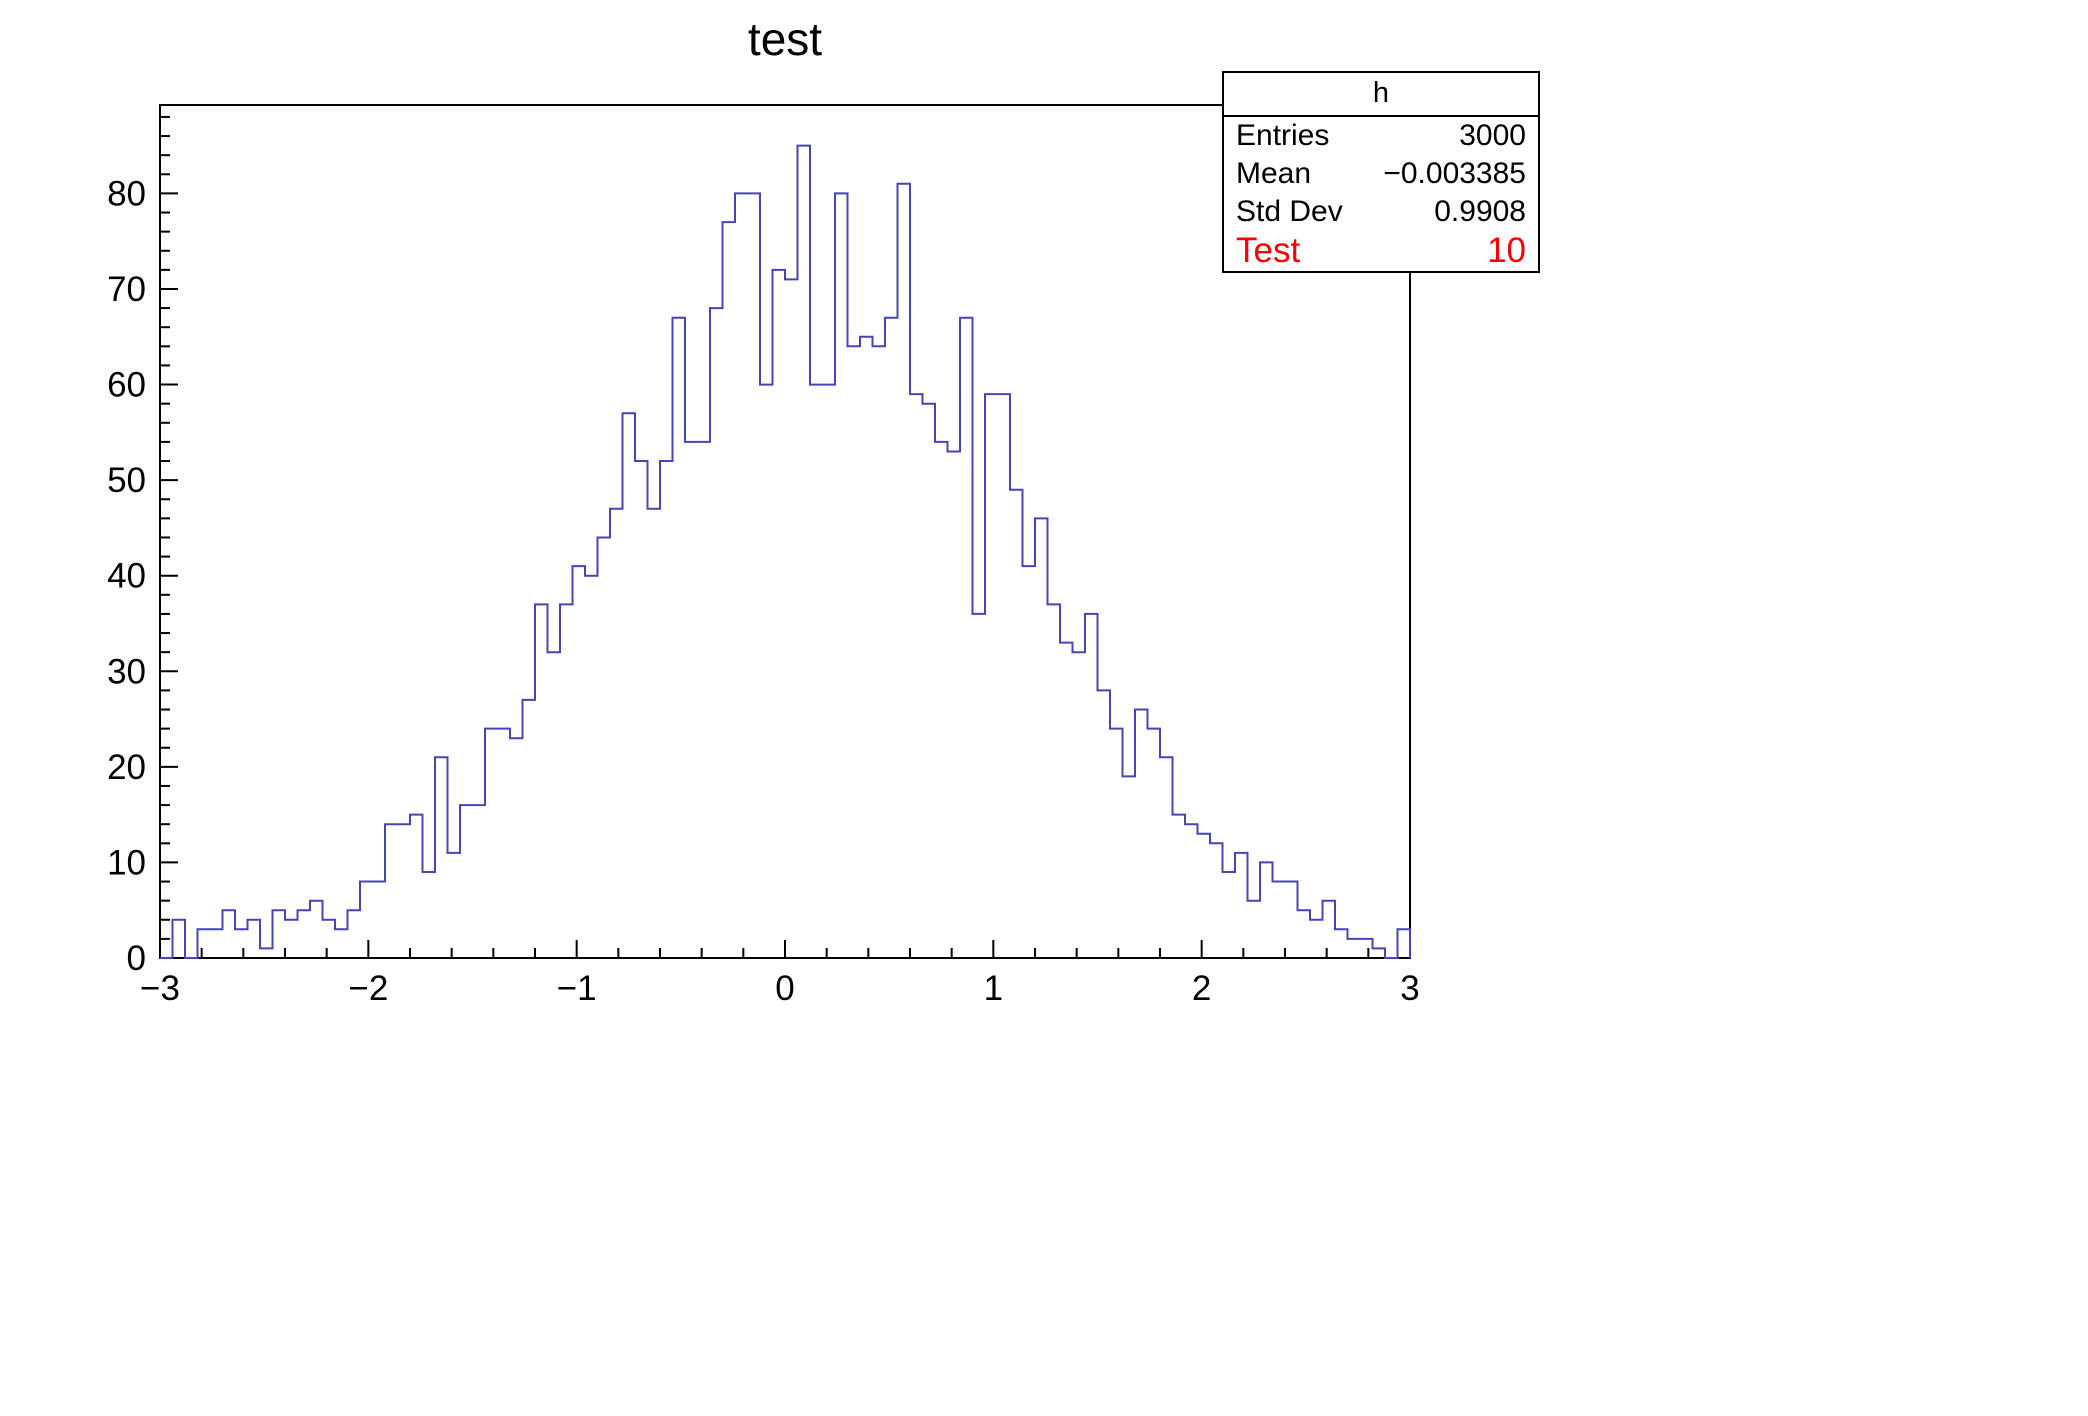 Image resolution: width=2088 pixels, height=1416 pixels. Describe the element at coordinates (577, 988) in the screenshot. I see `svg-text: −1` at that location.